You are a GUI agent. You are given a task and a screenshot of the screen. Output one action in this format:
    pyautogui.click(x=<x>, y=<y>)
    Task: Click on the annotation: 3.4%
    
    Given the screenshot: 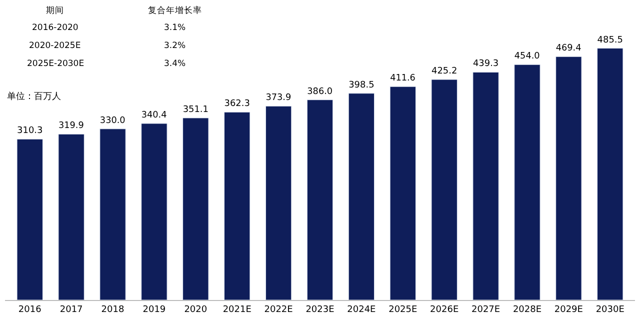 What is the action you would take?
    pyautogui.click(x=175, y=64)
    